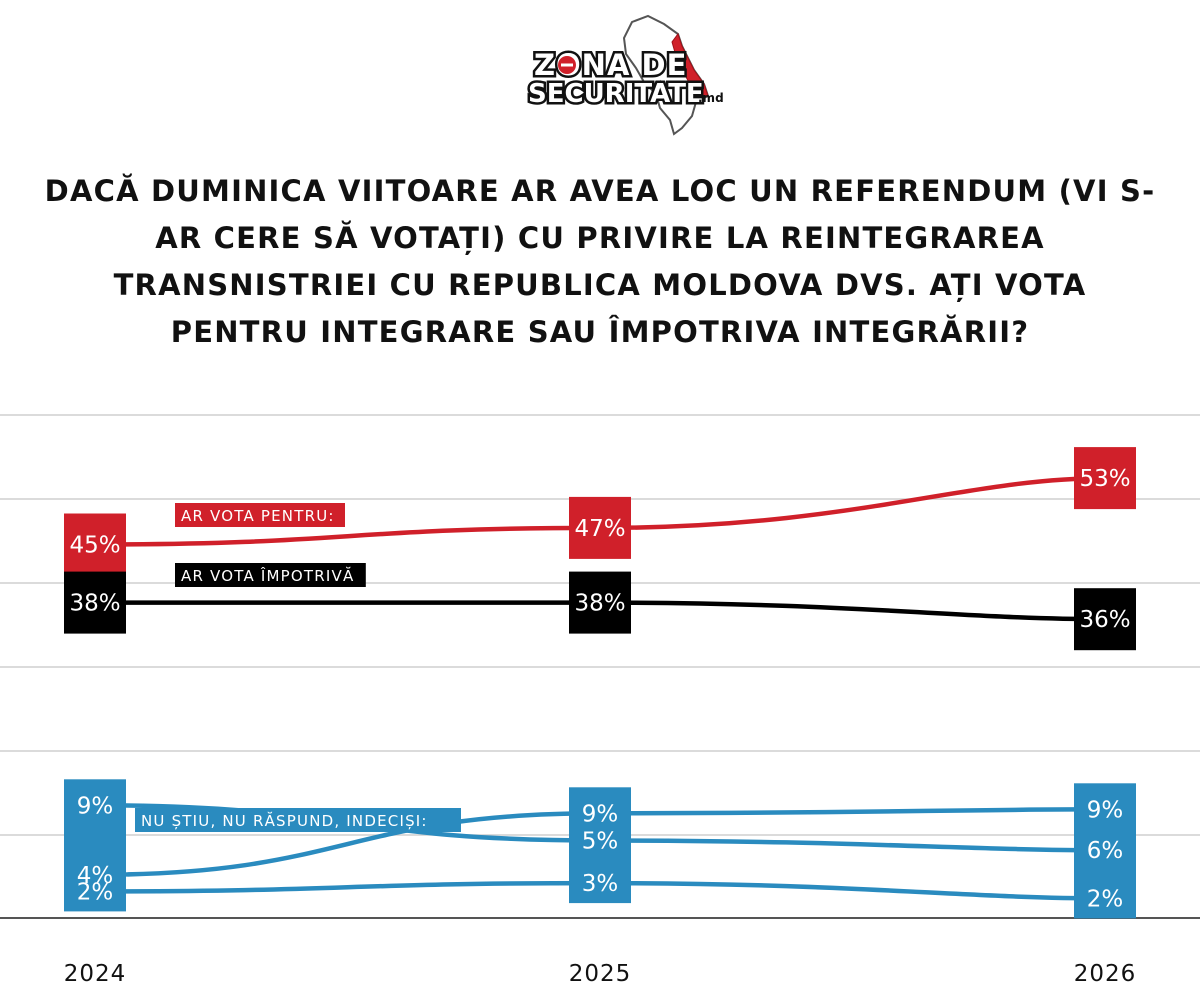 The image size is (1200, 1006). What do you see at coordinates (1105, 974) in the screenshot?
I see `x-tick-label: 2026` at bounding box center [1105, 974].